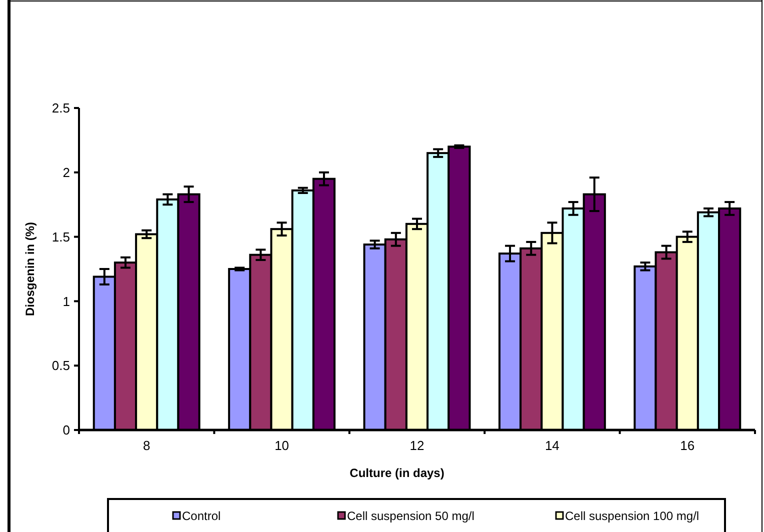 This screenshot has width=764, height=532. Describe the element at coordinates (282, 445) in the screenshot. I see `x-tick-label: 10` at that location.